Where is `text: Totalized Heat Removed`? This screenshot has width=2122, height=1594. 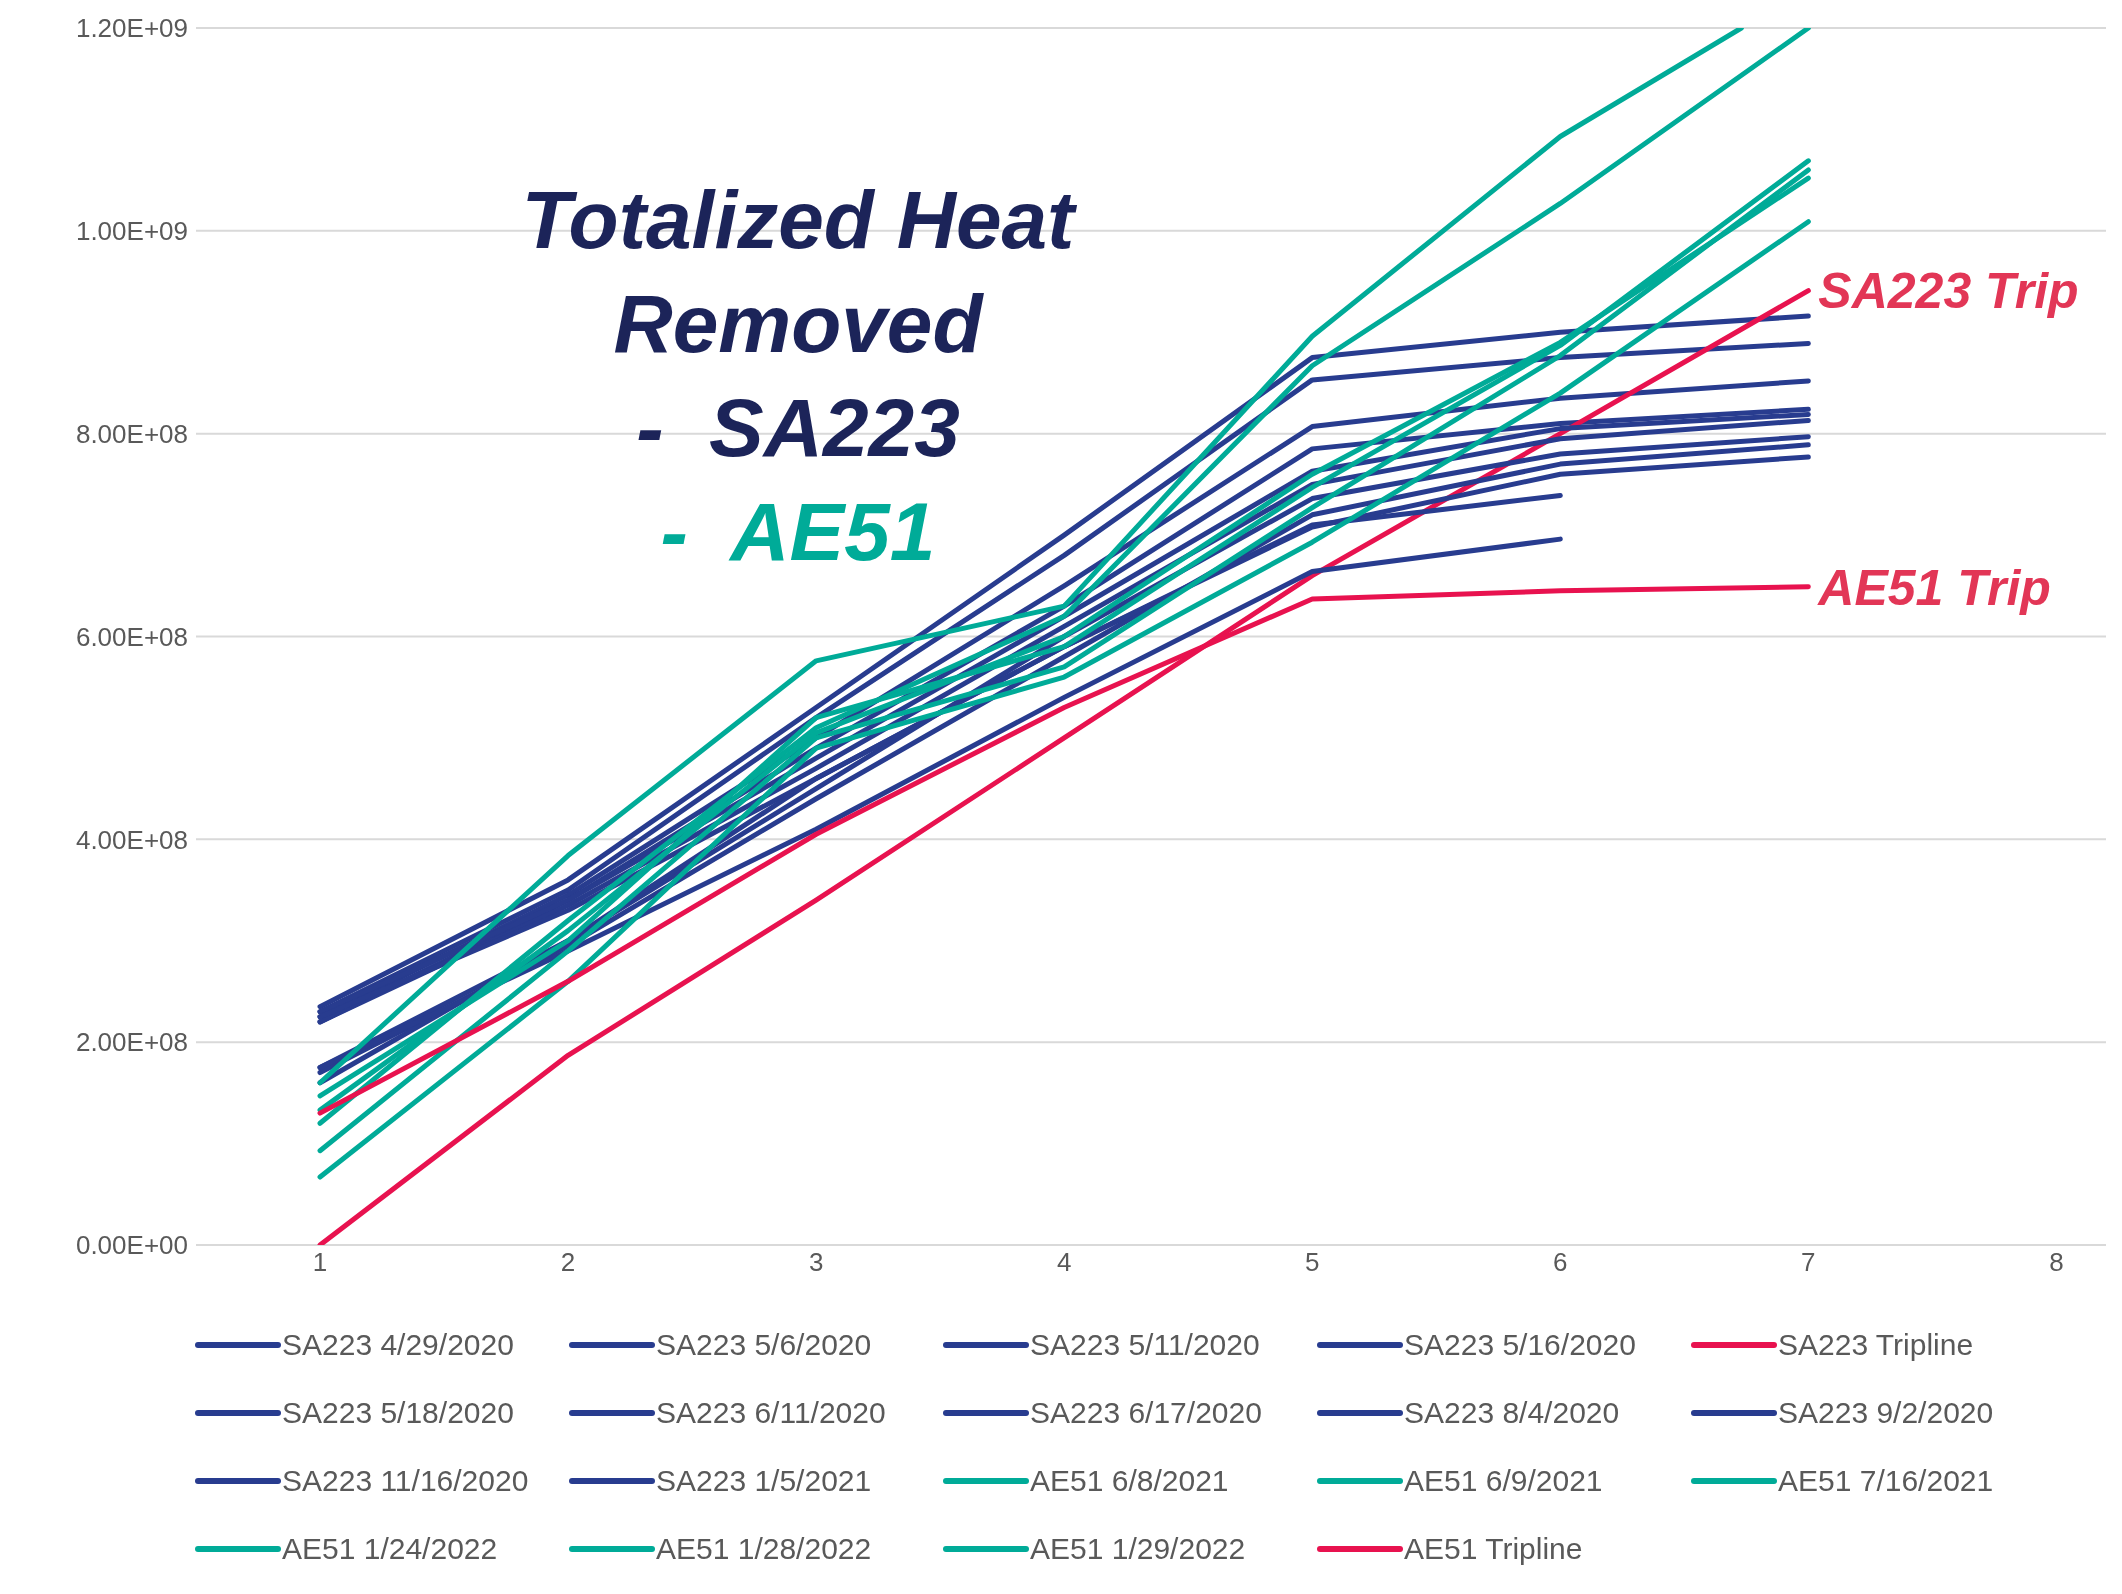 text: Totalized Heat Removed is located at coordinates (799, 272).